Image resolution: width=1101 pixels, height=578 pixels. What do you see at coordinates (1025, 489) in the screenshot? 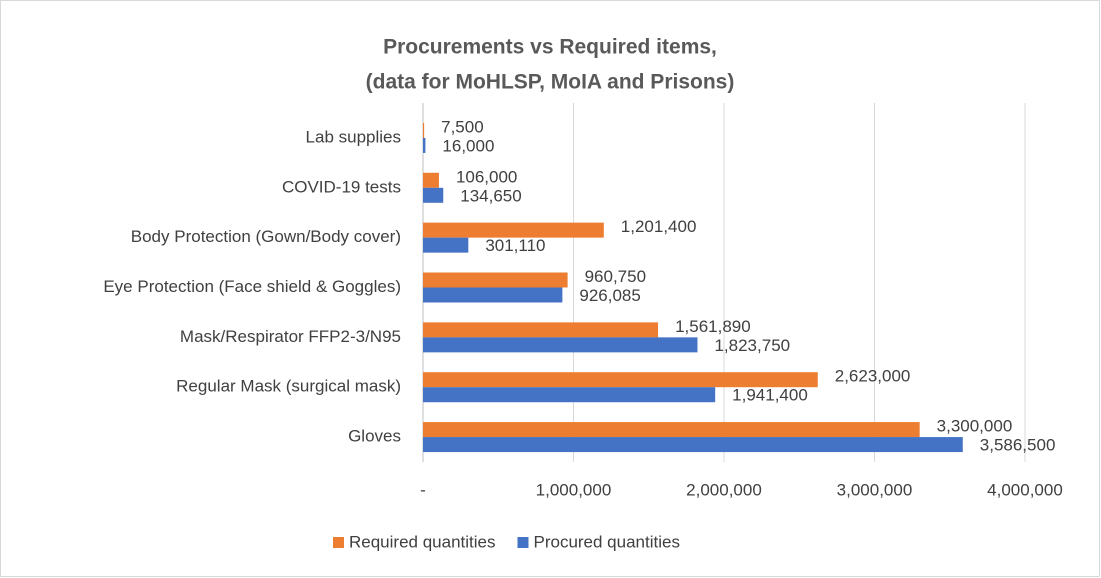
I see `x-tick-label: 4,000,000` at bounding box center [1025, 489].